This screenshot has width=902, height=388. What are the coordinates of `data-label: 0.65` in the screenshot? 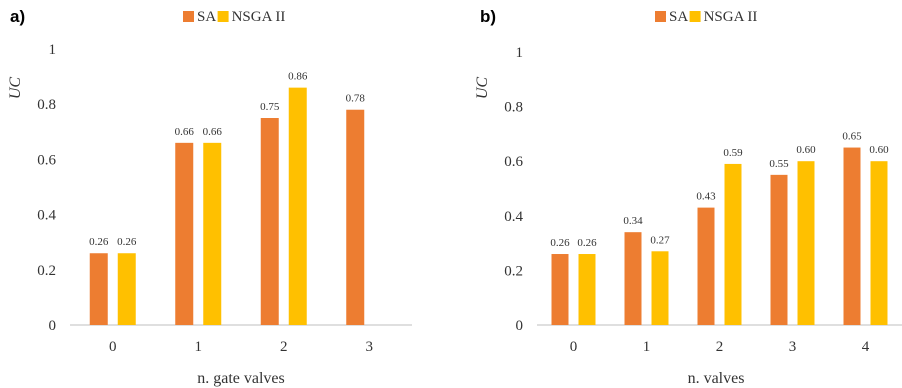 It's located at (852, 137).